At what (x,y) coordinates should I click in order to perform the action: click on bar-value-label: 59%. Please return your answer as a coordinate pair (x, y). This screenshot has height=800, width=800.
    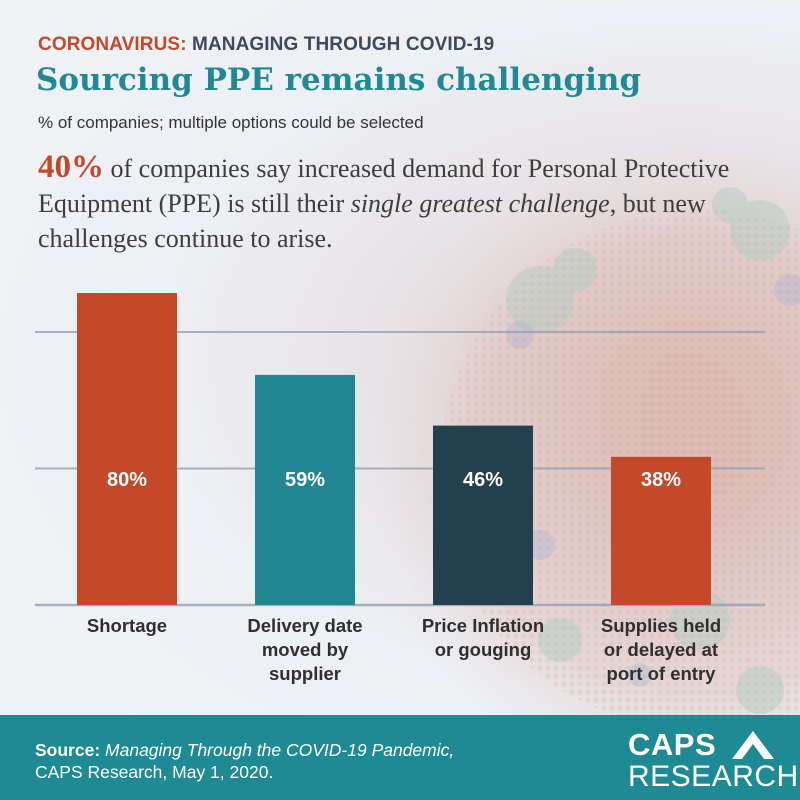
    Looking at the image, I should click on (305, 480).